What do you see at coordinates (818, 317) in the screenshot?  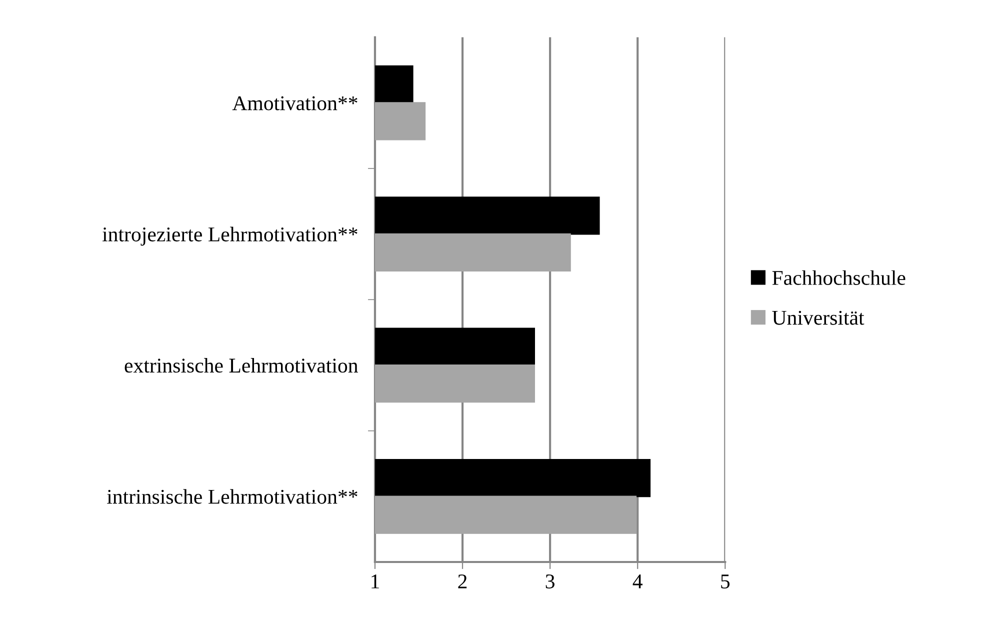 I see `legend-label: Universität` at bounding box center [818, 317].